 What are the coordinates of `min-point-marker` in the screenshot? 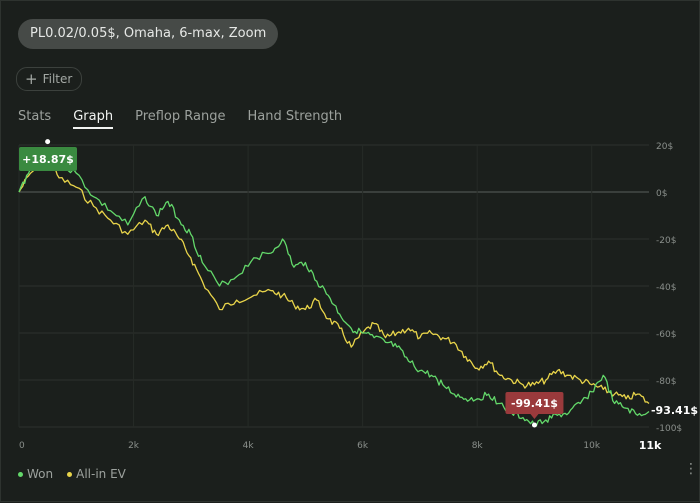 It's located at (534, 425).